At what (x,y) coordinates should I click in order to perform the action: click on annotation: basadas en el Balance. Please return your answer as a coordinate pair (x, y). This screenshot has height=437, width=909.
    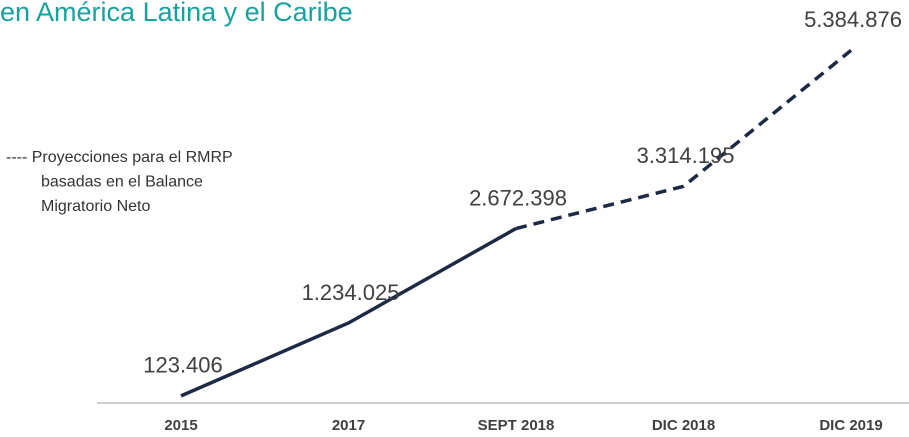
    Looking at the image, I should click on (122, 182).